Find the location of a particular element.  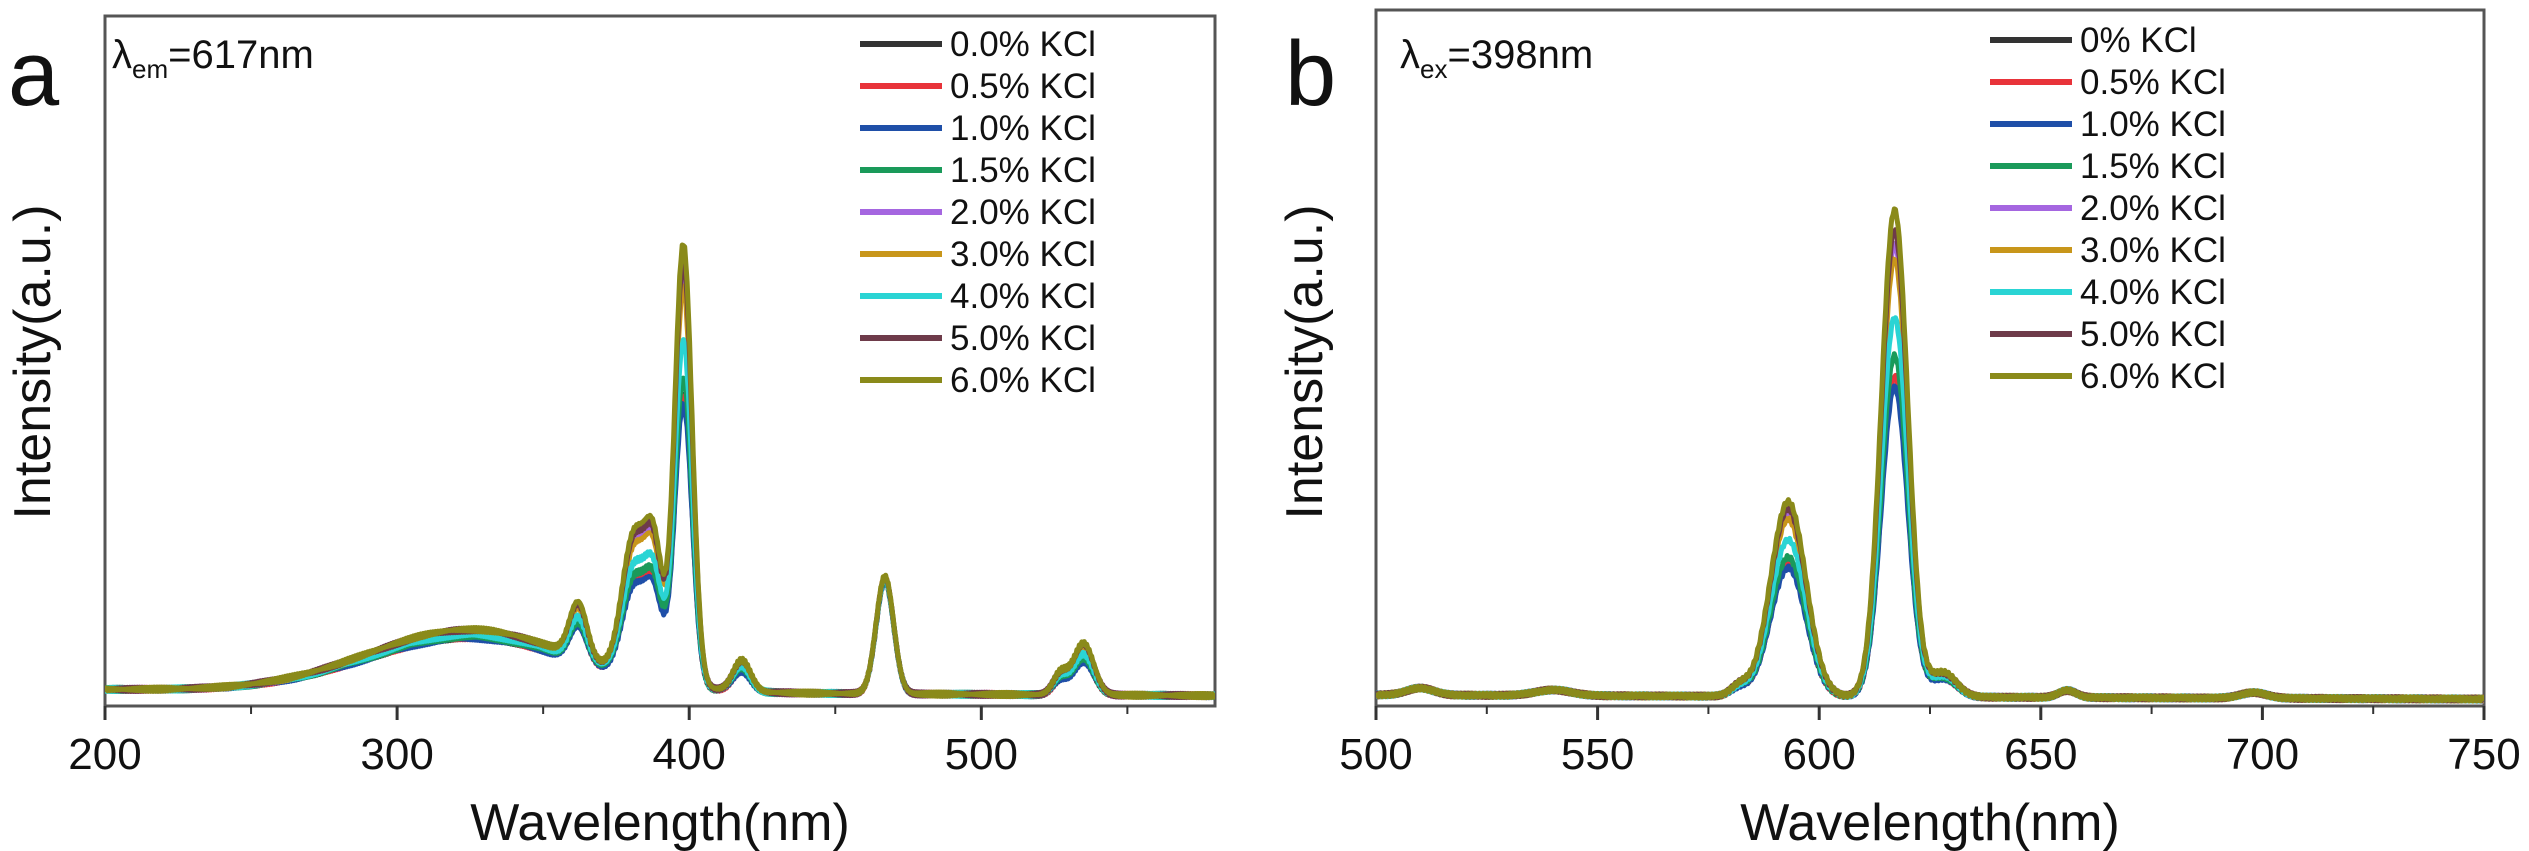

x-tick-label: 300 is located at coordinates (396, 754).